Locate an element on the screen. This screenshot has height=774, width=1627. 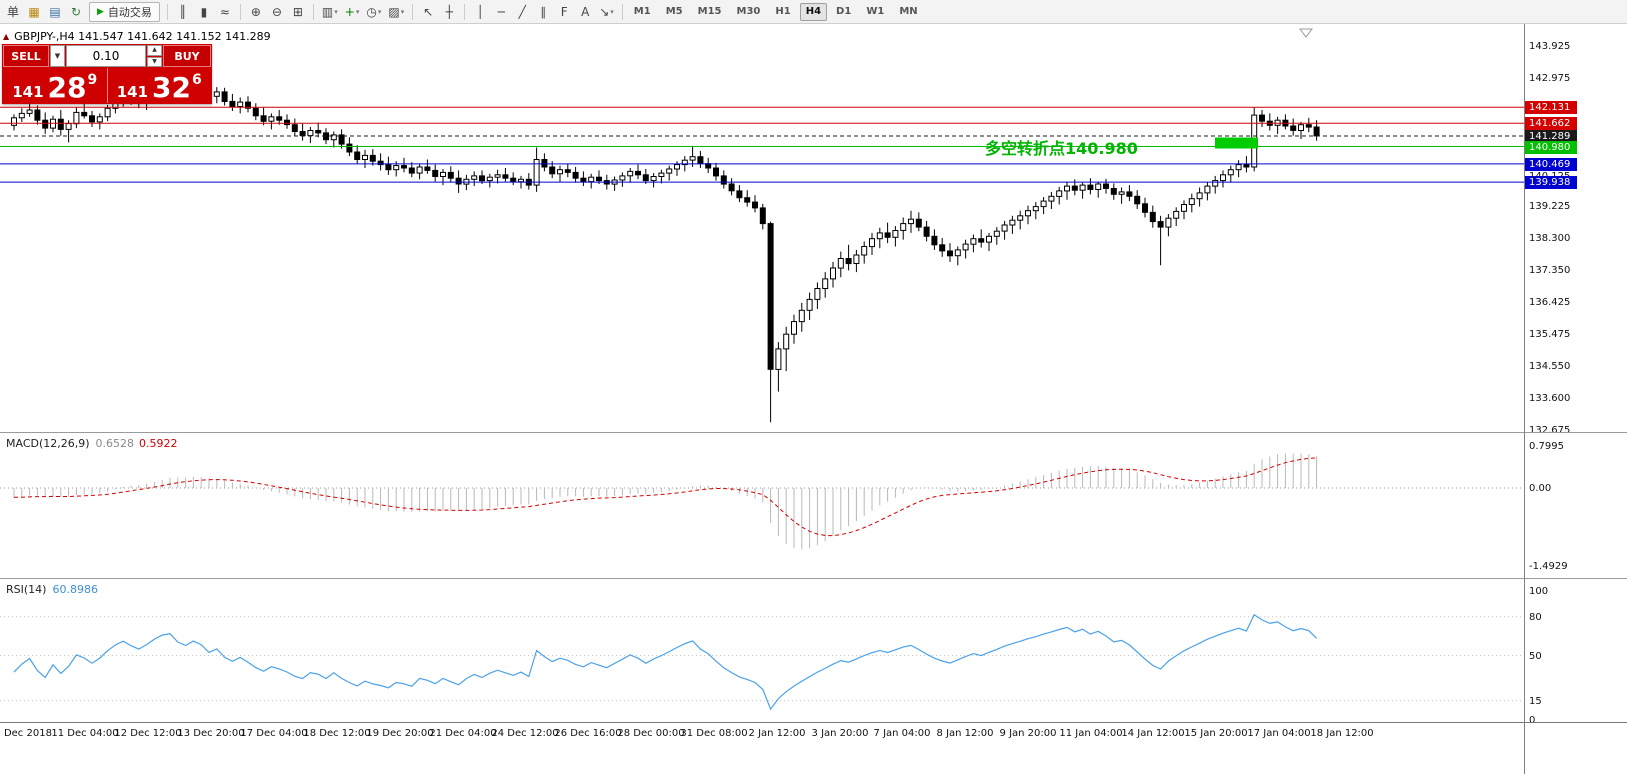
timeframe-h1: H1 is located at coordinates (783, 11).